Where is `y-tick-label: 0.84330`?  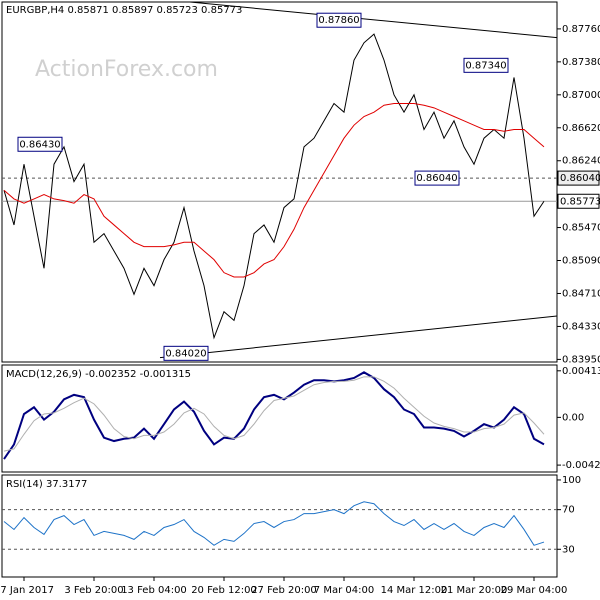 y-tick-label: 0.84330 is located at coordinates (581, 326).